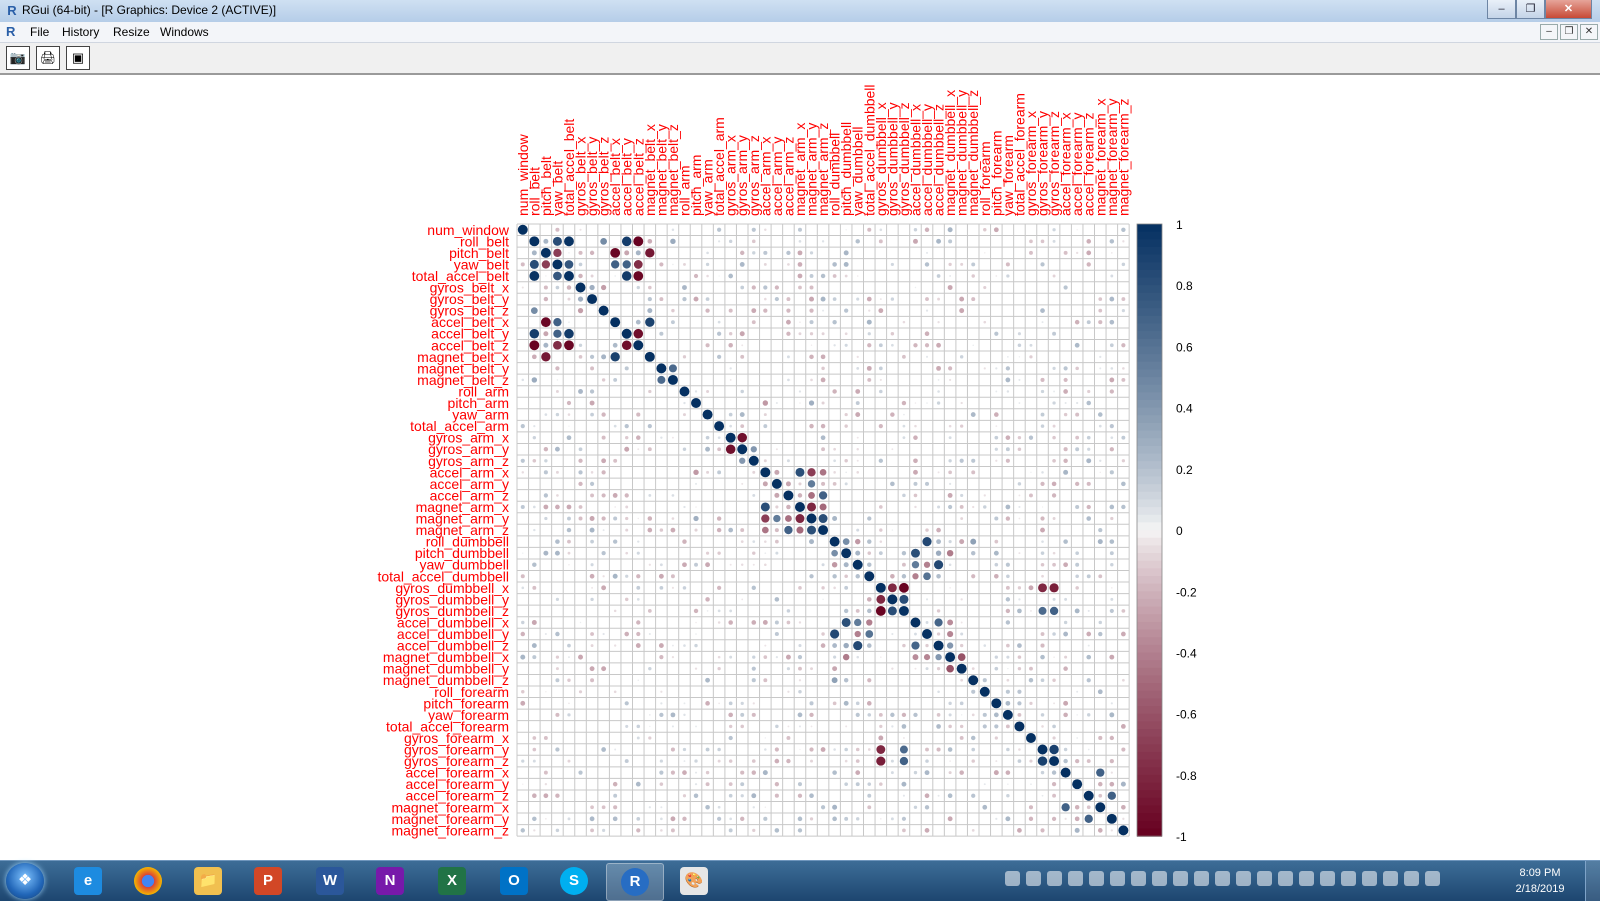 The width and height of the screenshot is (1600, 901). Describe the element at coordinates (1243, 878) in the screenshot. I see `sync-icon` at that location.